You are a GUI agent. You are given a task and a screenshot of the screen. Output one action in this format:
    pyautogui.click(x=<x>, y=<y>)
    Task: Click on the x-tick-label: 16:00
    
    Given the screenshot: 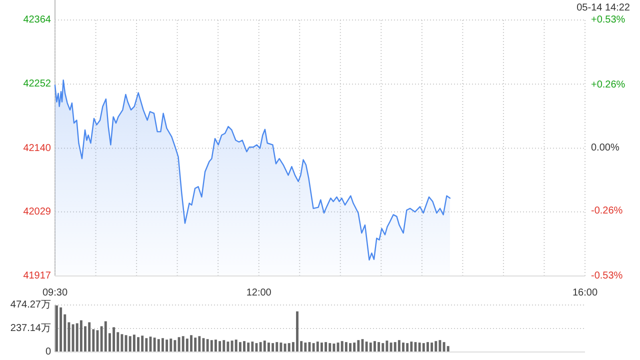 What is the action you would take?
    pyautogui.click(x=585, y=293)
    